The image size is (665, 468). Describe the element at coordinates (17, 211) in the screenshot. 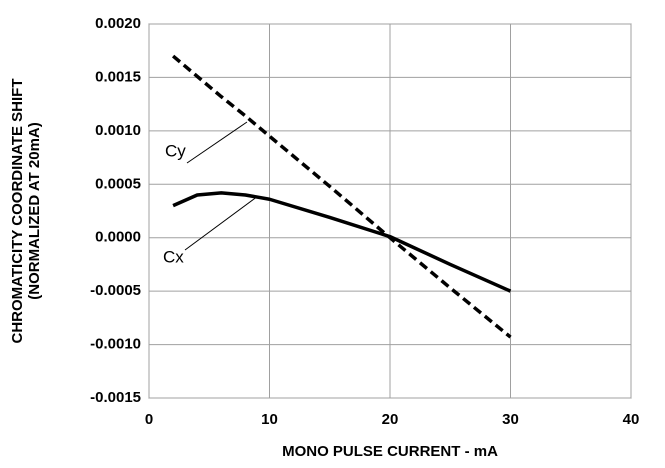

I see `y-axis-label: CHROMATICITY COORDINATE SHIFT` at that location.